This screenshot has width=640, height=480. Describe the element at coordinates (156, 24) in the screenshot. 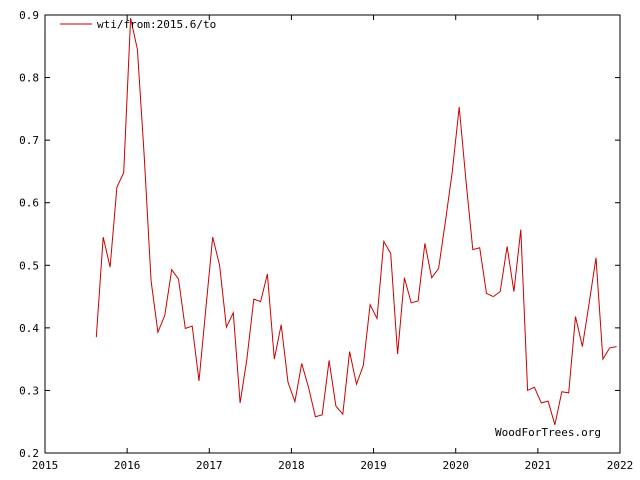

I see `legend-label: wti/from:2015.6/to` at that location.